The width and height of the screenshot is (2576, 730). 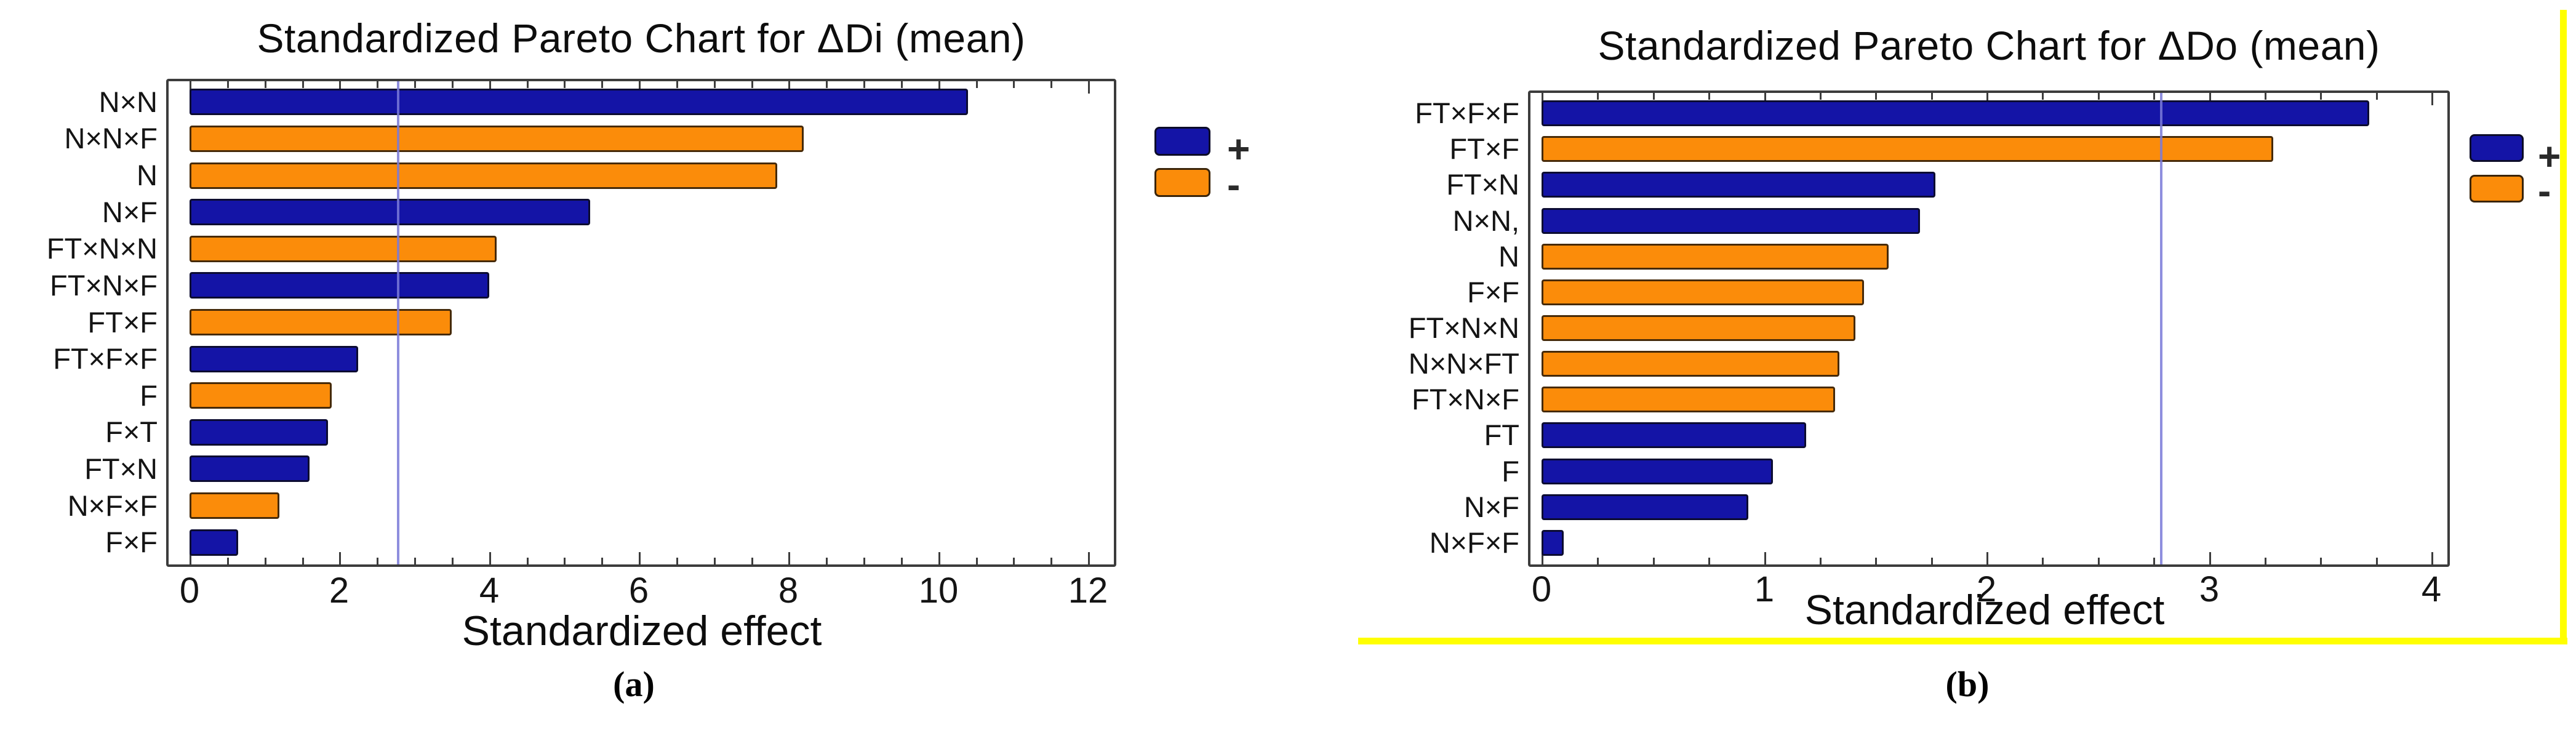 I want to click on bar-a-FT×N×N, so click(x=343, y=249).